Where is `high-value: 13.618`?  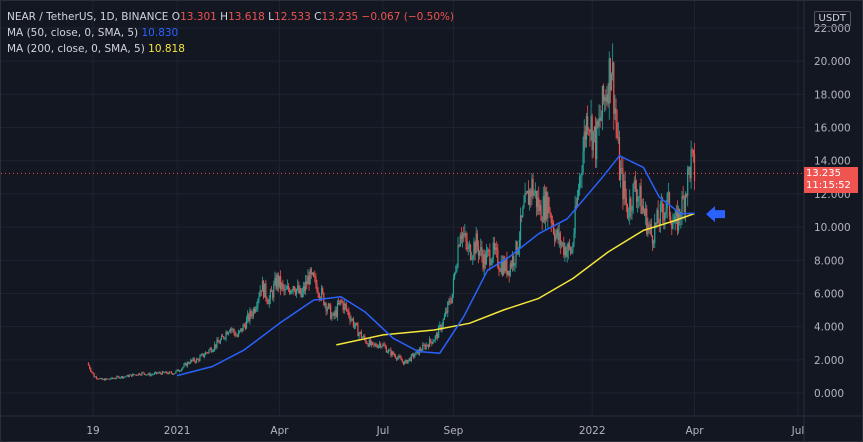 high-value: 13.618 is located at coordinates (246, 17).